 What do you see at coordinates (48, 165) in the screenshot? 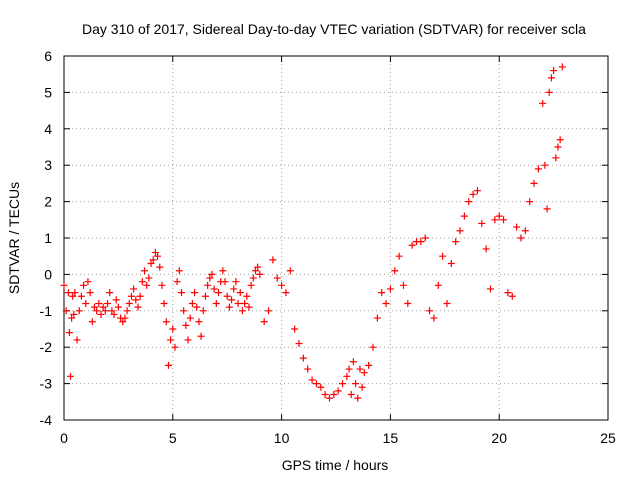
I see `y-tick-label: 3` at bounding box center [48, 165].